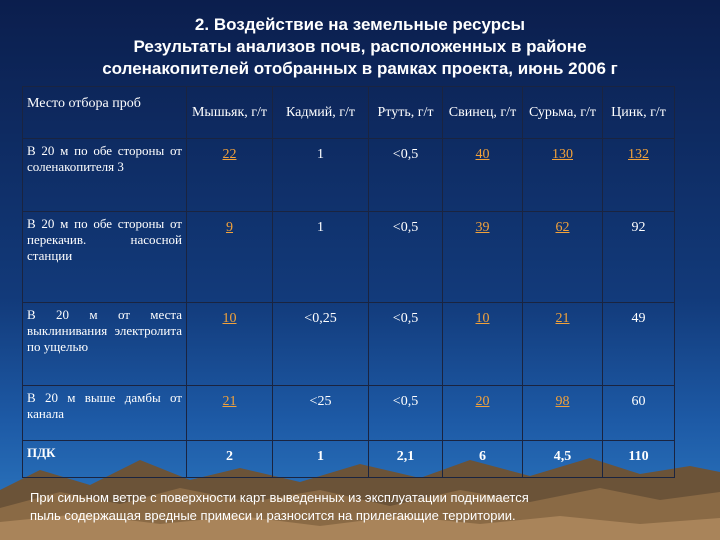 The image size is (720, 540). Describe the element at coordinates (638, 175) in the screenshot. I see `cell-value: 132` at that location.